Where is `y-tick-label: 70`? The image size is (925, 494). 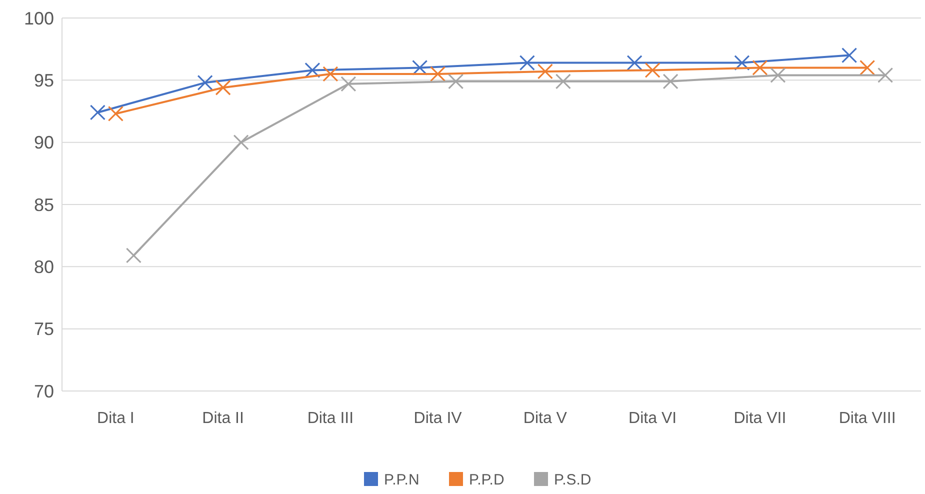
y-tick-label: 70 is located at coordinates (44, 391).